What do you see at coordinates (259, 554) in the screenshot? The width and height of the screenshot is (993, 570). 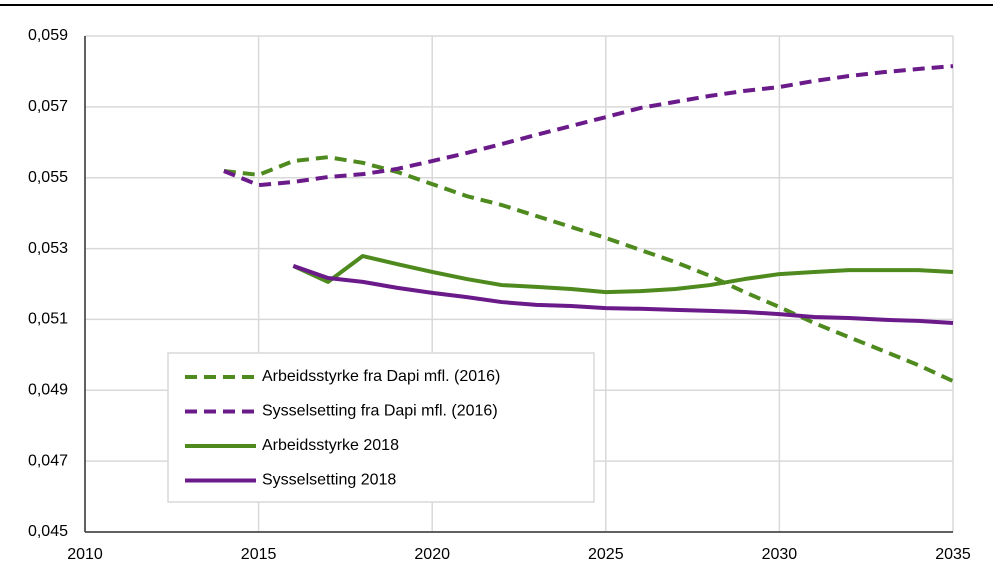 I see `x-tick-label: 2015` at bounding box center [259, 554].